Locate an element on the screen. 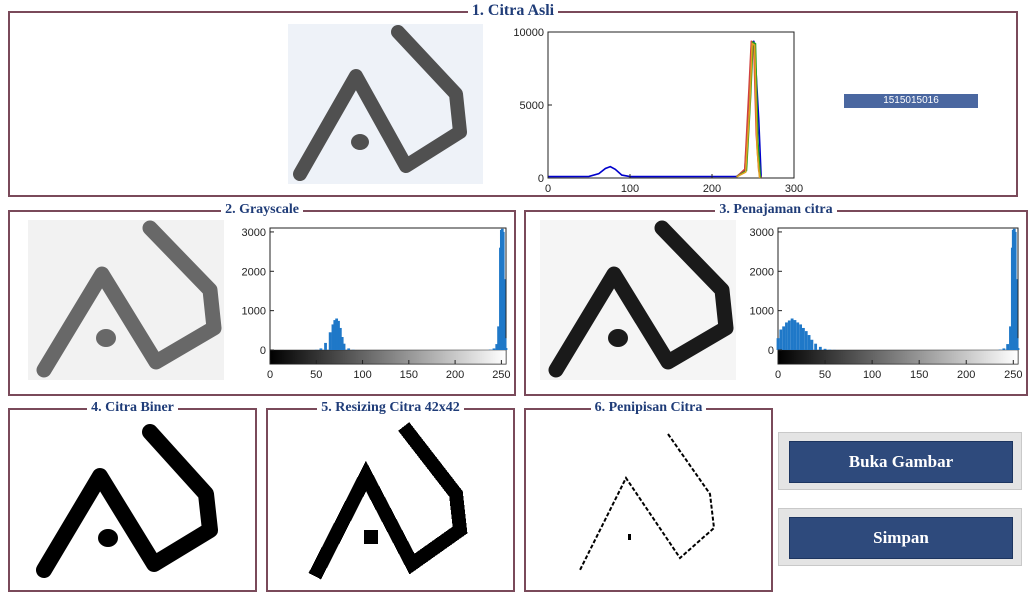 This screenshot has height=594, width=1028. resized-image is located at coordinates (388, 501).